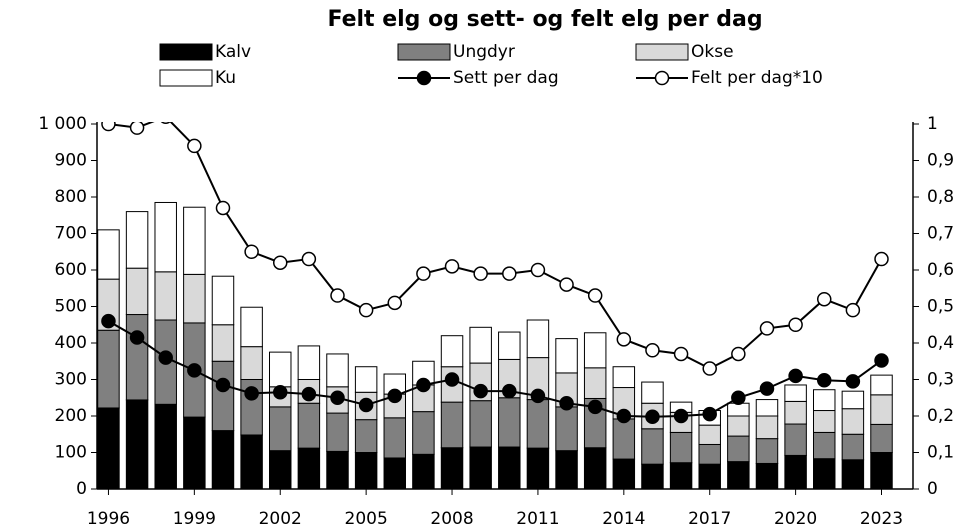  I want to click on x-tick-label: 2011, so click(537, 519).